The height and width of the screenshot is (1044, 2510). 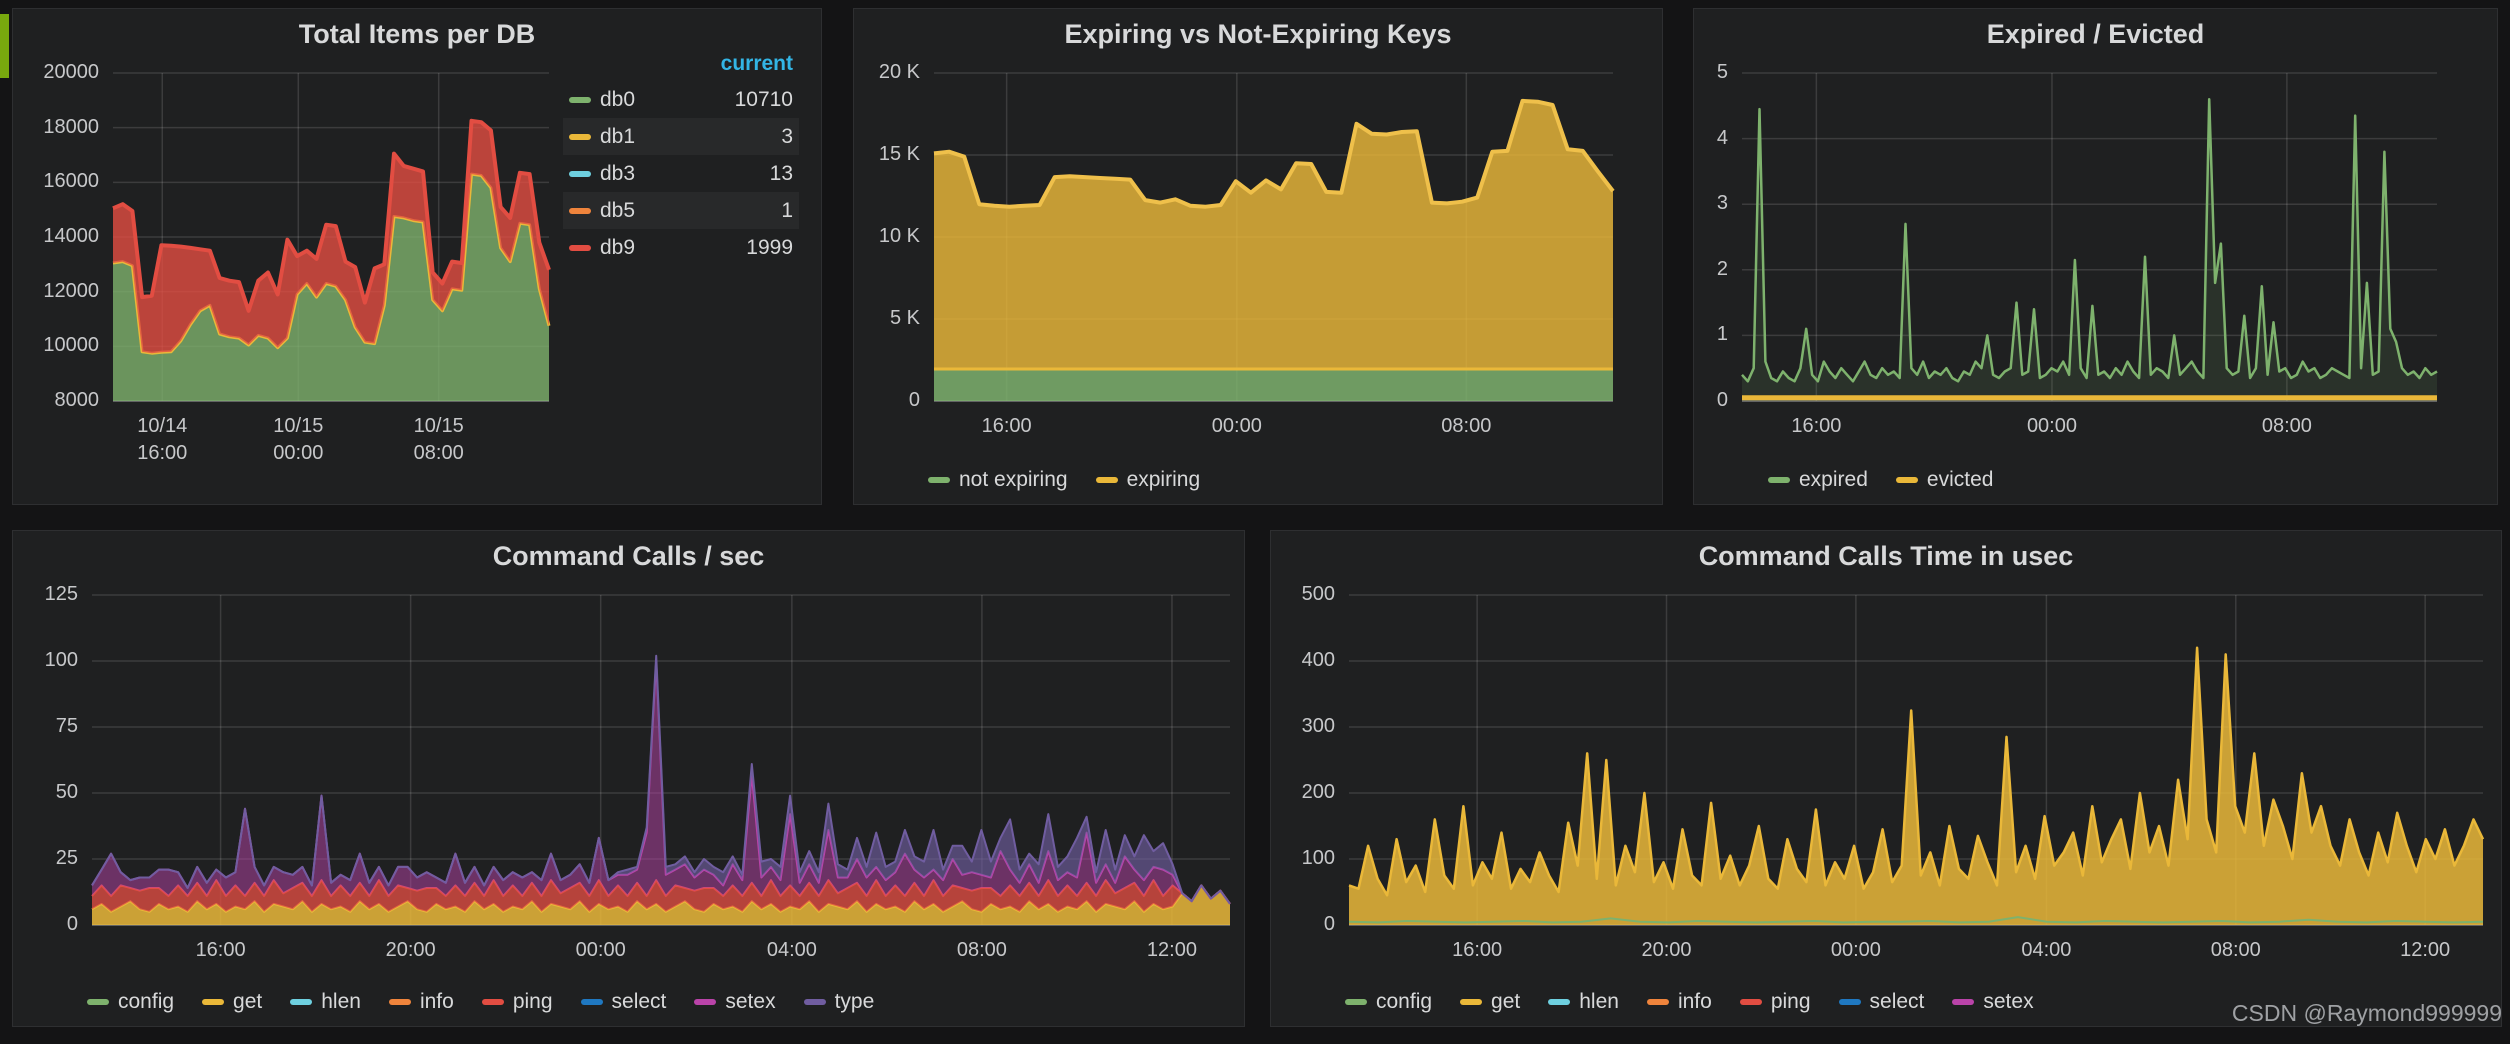 I want to click on legend-item-expired: expired, so click(x=1818, y=480).